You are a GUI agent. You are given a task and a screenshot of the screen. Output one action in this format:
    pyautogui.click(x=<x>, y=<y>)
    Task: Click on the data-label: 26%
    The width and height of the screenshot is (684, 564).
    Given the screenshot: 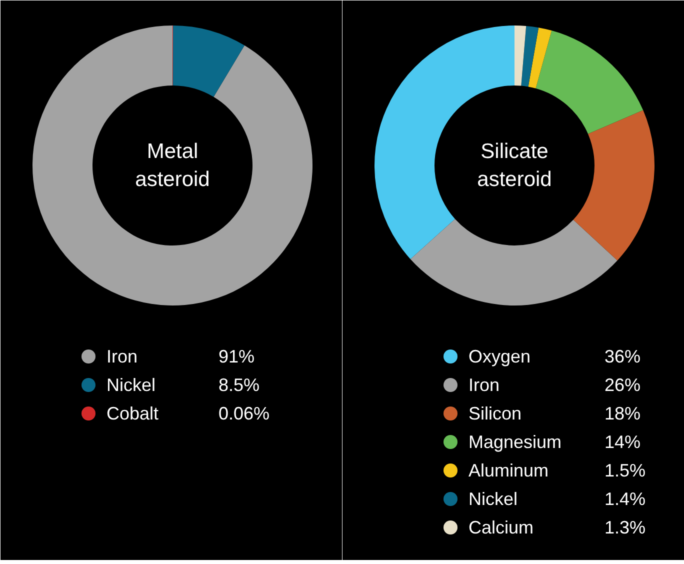 What is the action you would take?
    pyautogui.click(x=622, y=385)
    